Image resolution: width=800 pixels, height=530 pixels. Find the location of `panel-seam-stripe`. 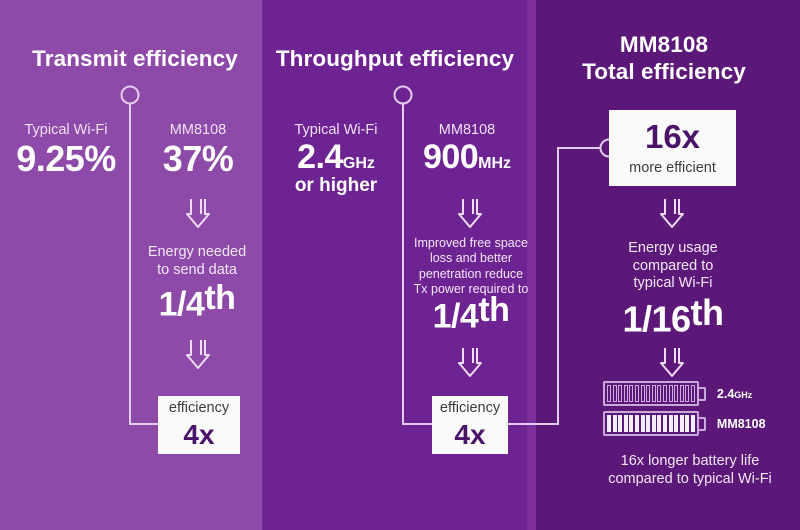

panel-seam-stripe is located at coordinates (531, 265).